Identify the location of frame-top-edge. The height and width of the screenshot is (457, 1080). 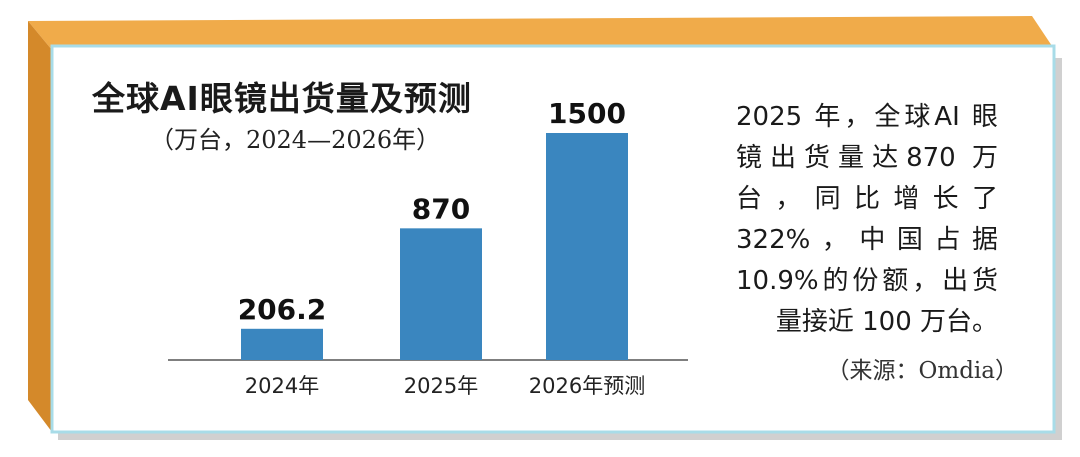
(540, 33).